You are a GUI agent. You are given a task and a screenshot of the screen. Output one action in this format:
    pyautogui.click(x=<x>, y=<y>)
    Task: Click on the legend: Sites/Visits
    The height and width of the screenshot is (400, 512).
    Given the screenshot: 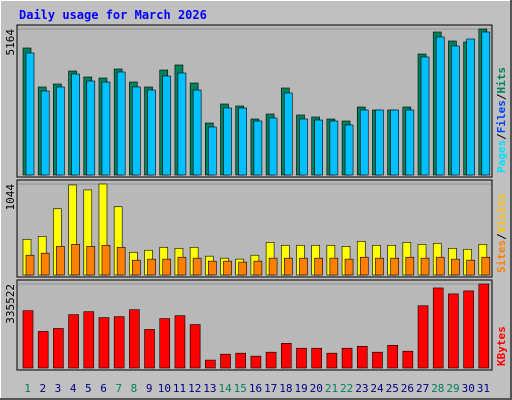 What is the action you would take?
    pyautogui.click(x=501, y=234)
    